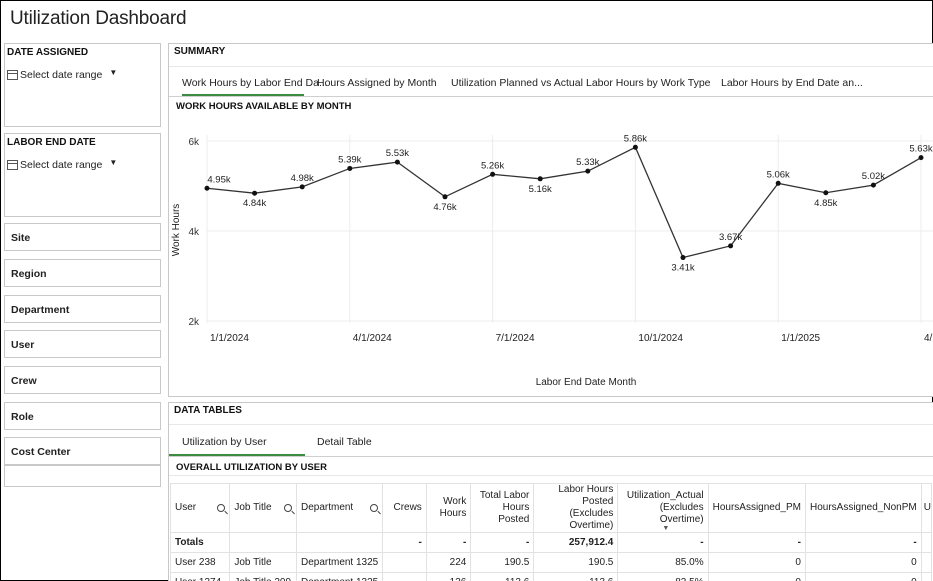 The width and height of the screenshot is (933, 581). I want to click on filter-role: Role, so click(82, 416).